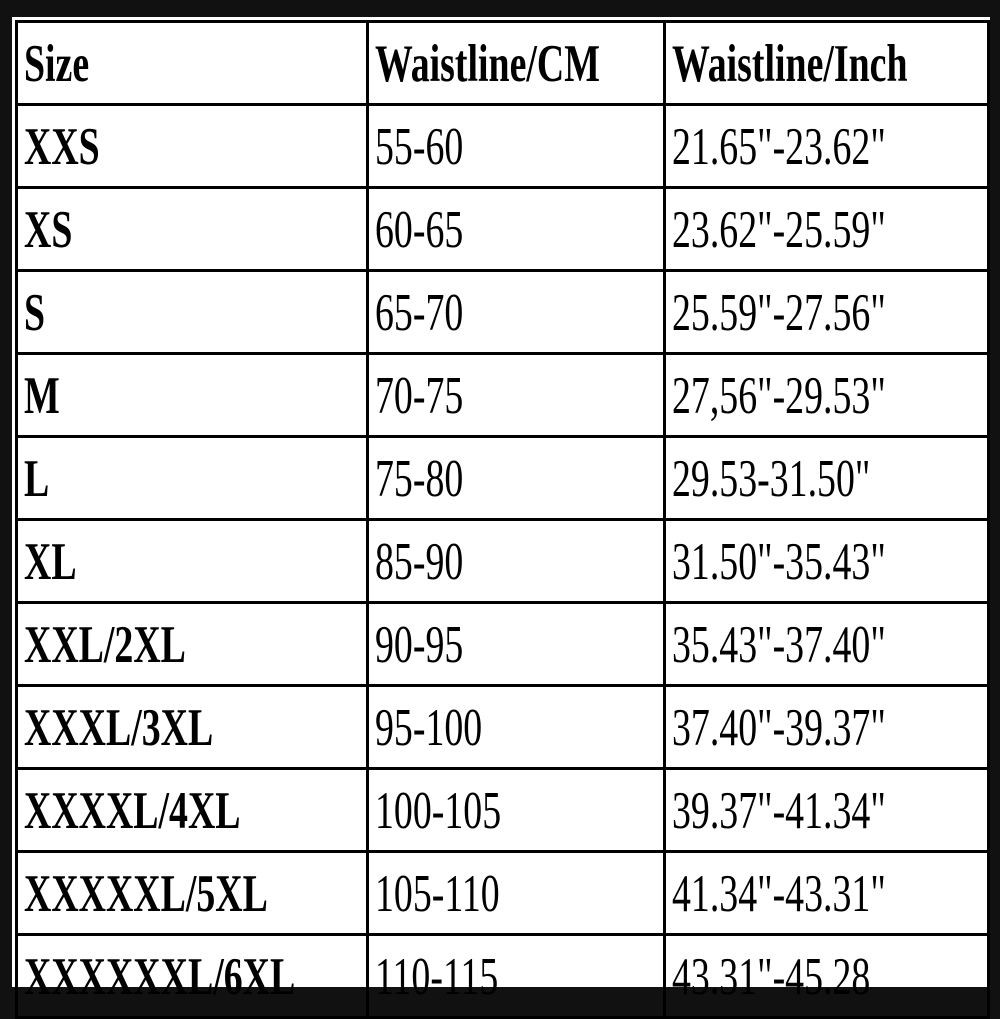 This screenshot has height=1019, width=1000. I want to click on waistline-inch-cell: 27,56"-29.53", so click(826, 395).